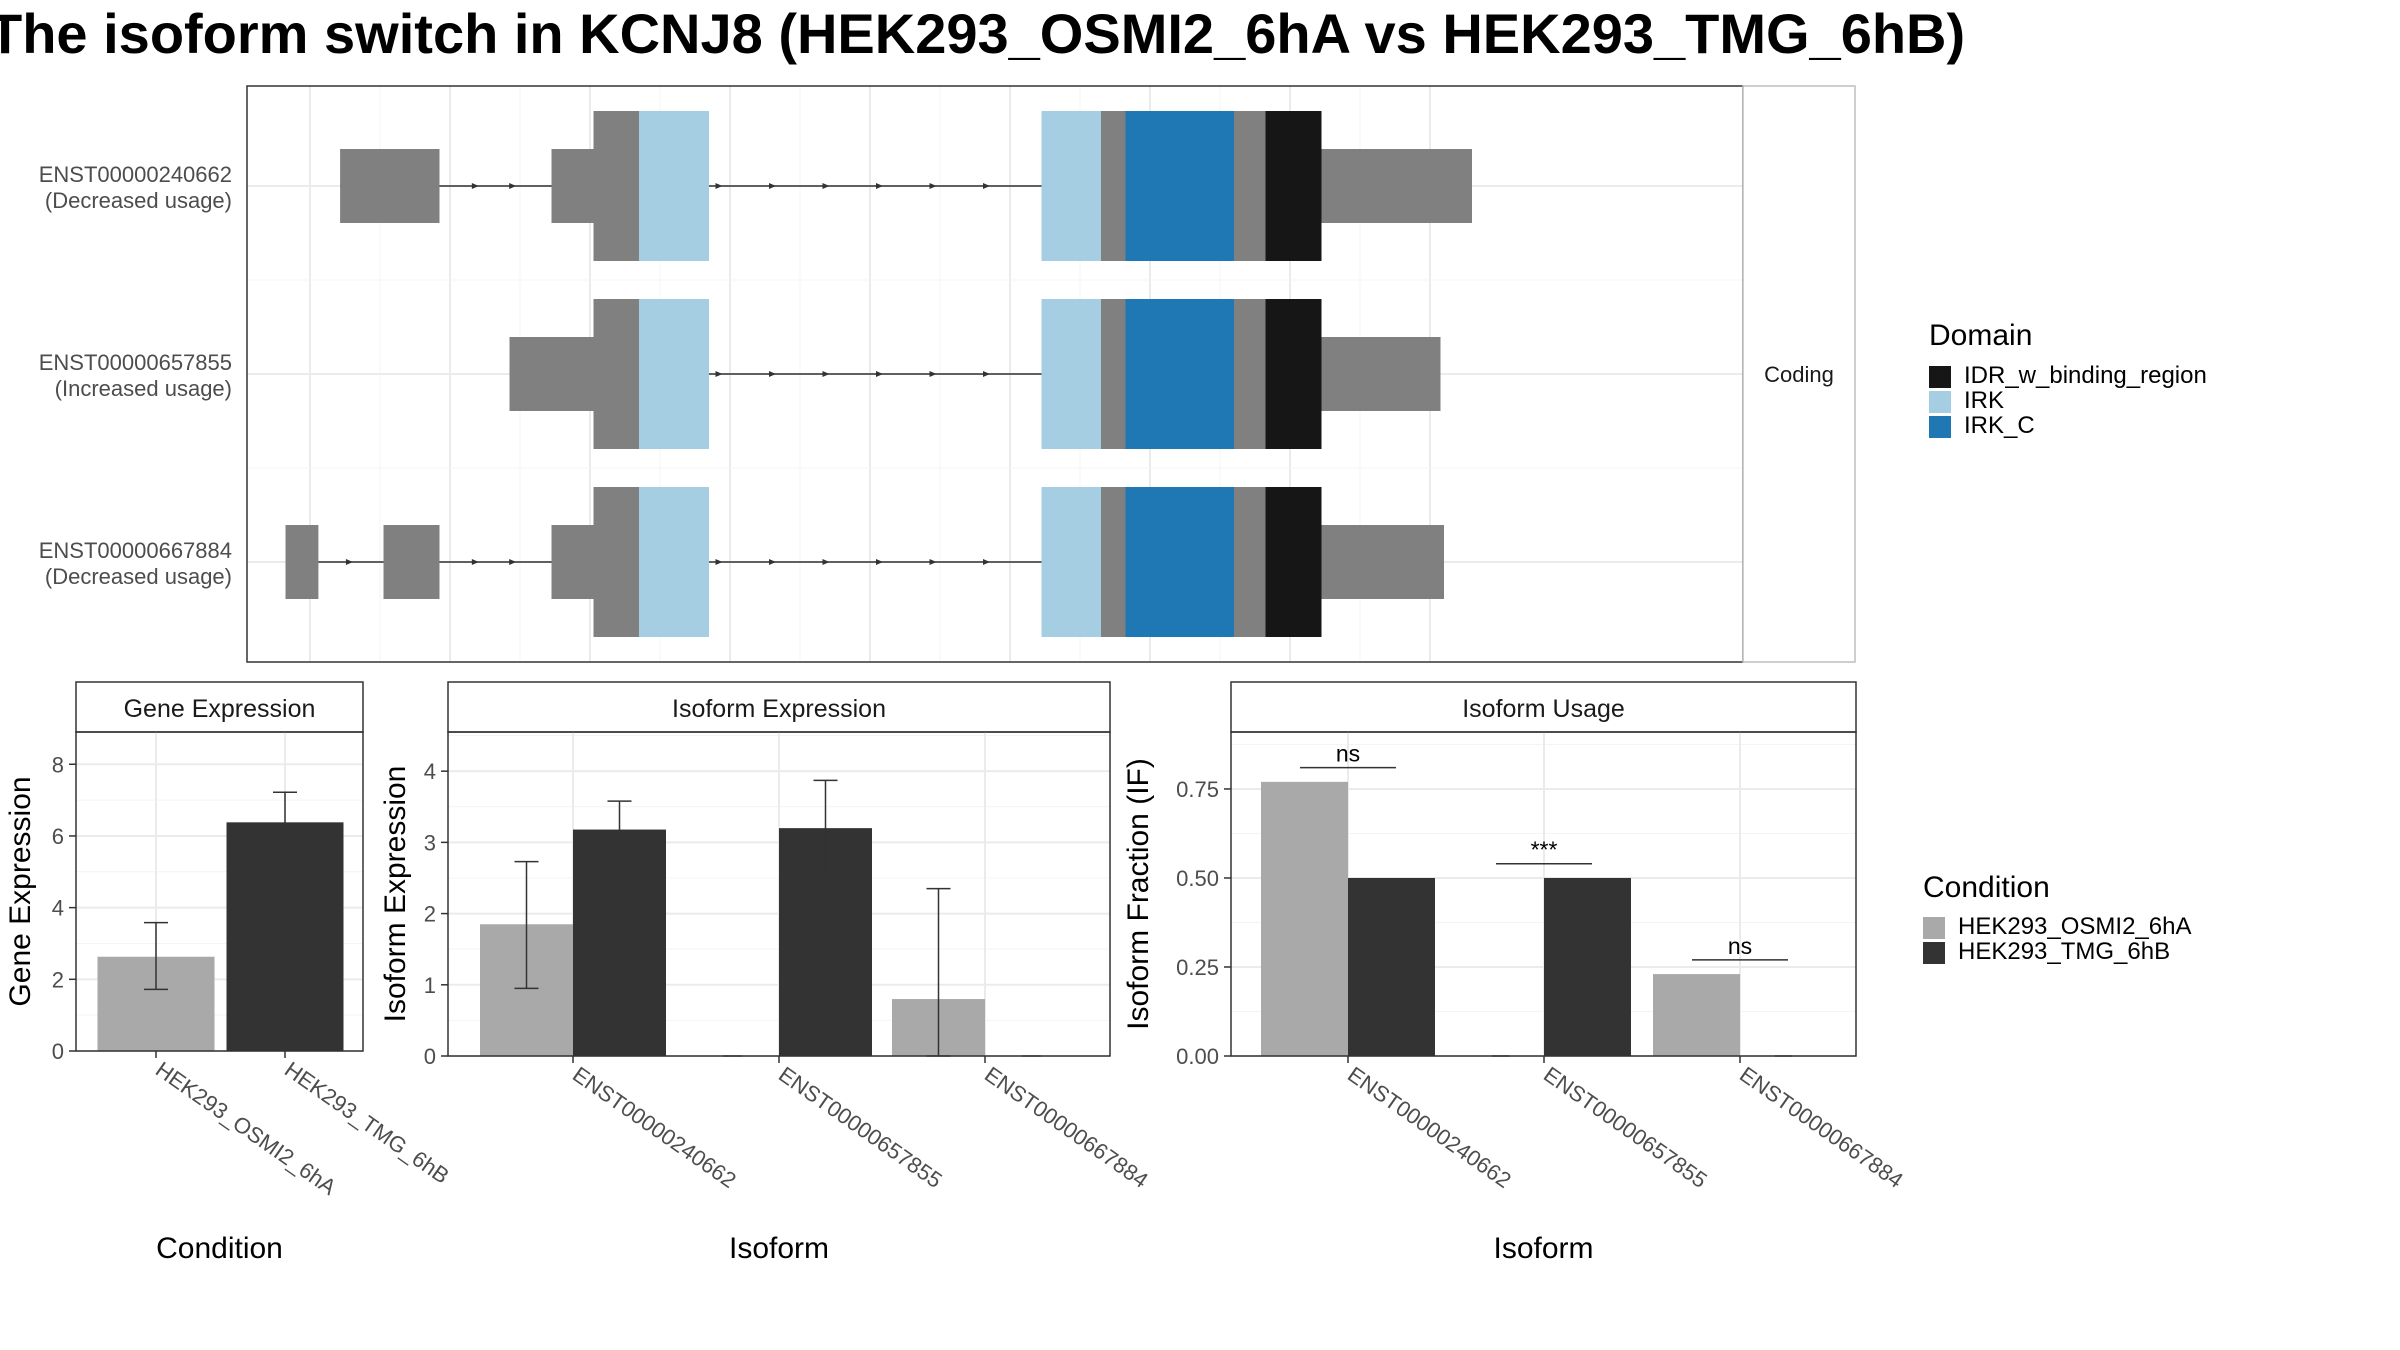 The image size is (2400, 1350). What do you see at coordinates (138, 576) in the screenshot?
I see `transcript-usage-label: (Decreased usage)` at bounding box center [138, 576].